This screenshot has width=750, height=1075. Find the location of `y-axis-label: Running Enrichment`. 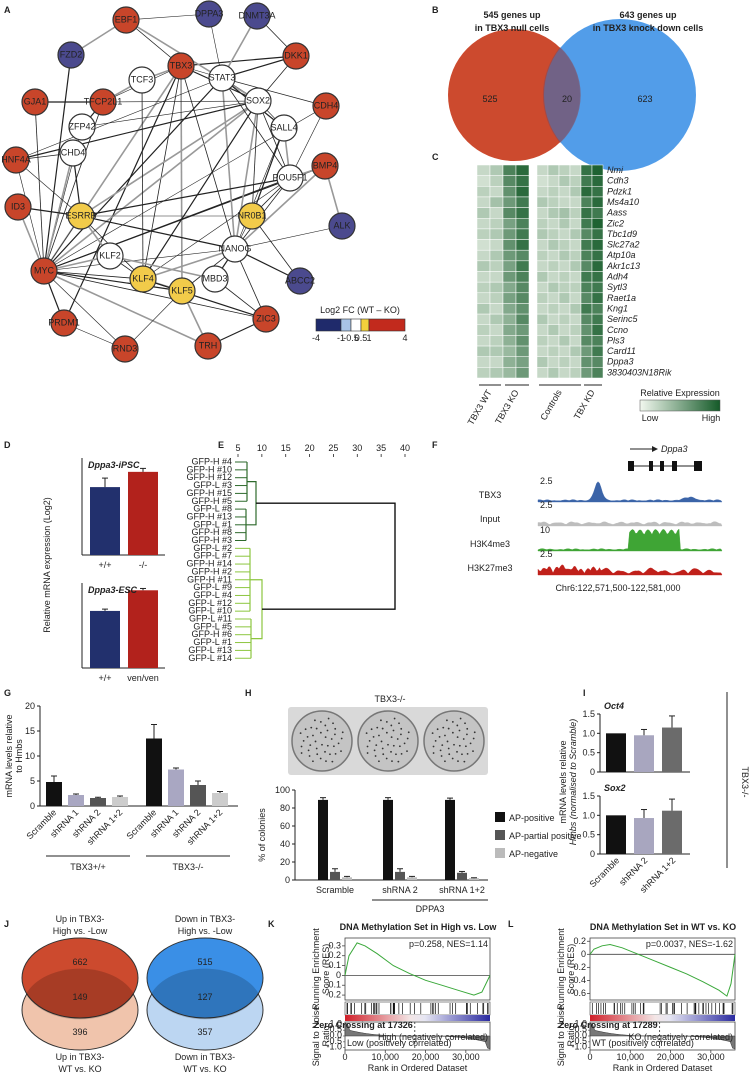

y-axis-label: Running Enrichment is located at coordinates (561, 969).